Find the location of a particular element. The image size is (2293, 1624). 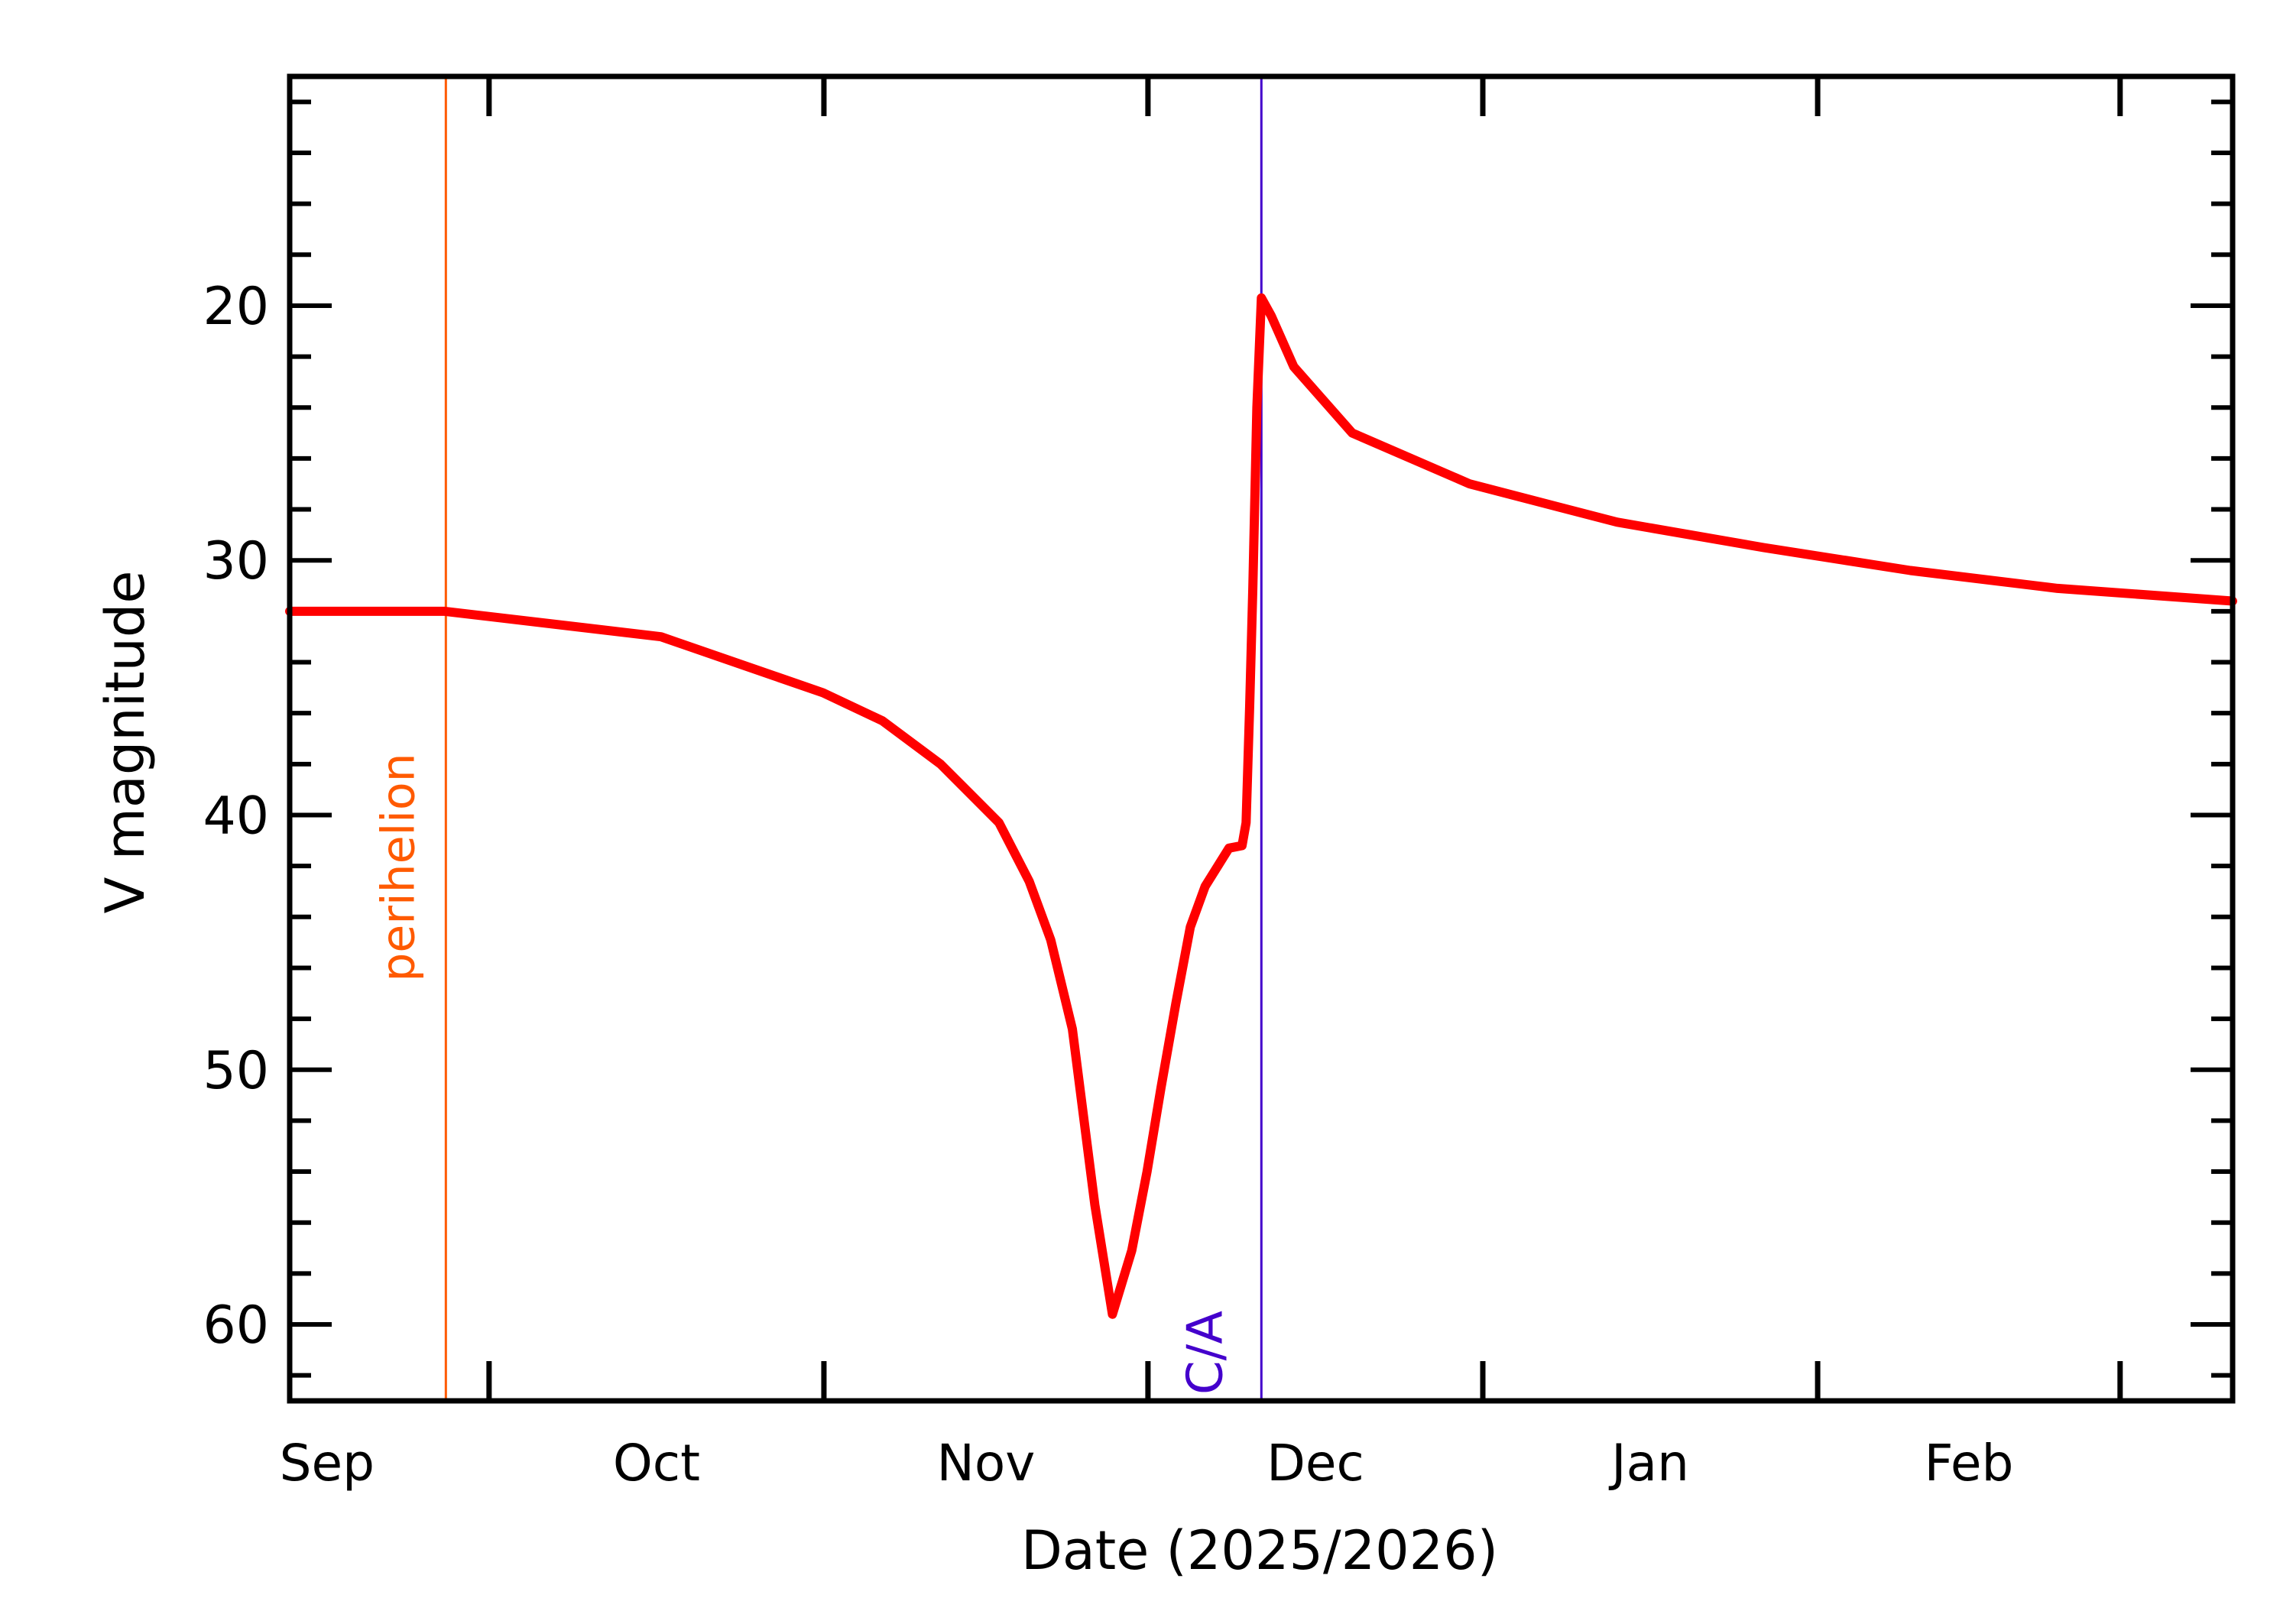

y-tick-label: 50 is located at coordinates (236, 1071).